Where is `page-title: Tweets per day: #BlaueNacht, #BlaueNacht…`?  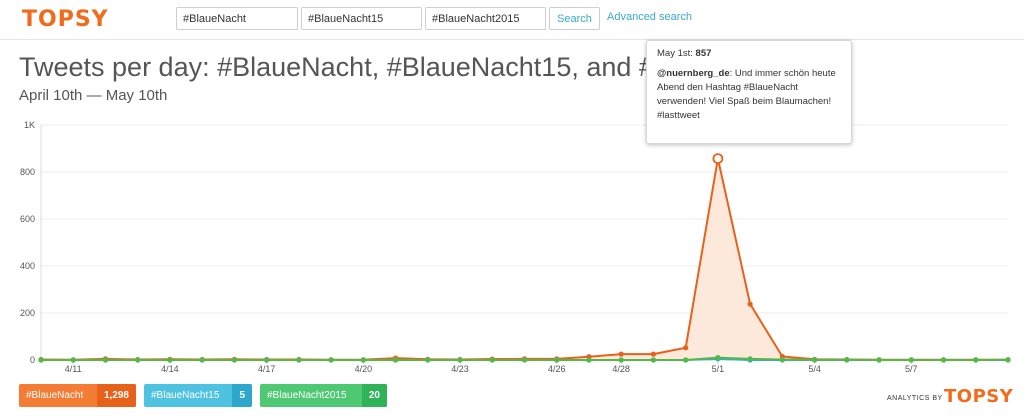
page-title: Tweets per day: #BlaueNacht, #BlaueNacht… is located at coordinates (345, 67).